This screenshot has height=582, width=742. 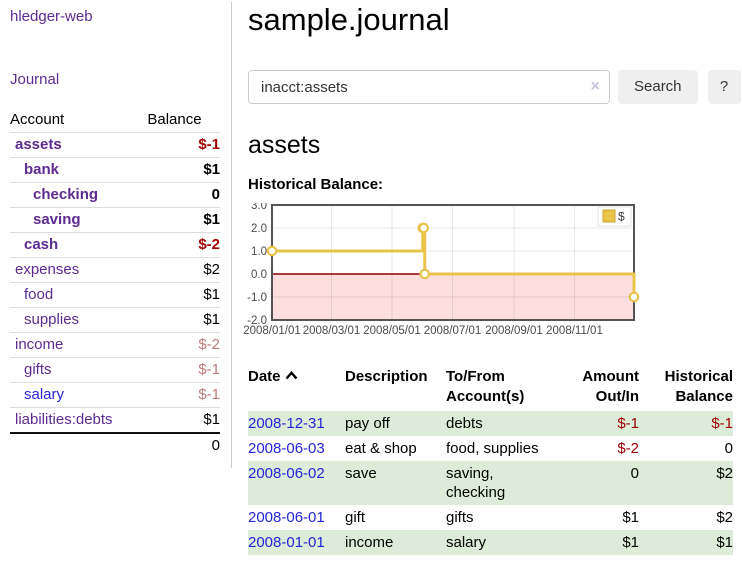 I want to click on description-cell: pay off, so click(x=395, y=423).